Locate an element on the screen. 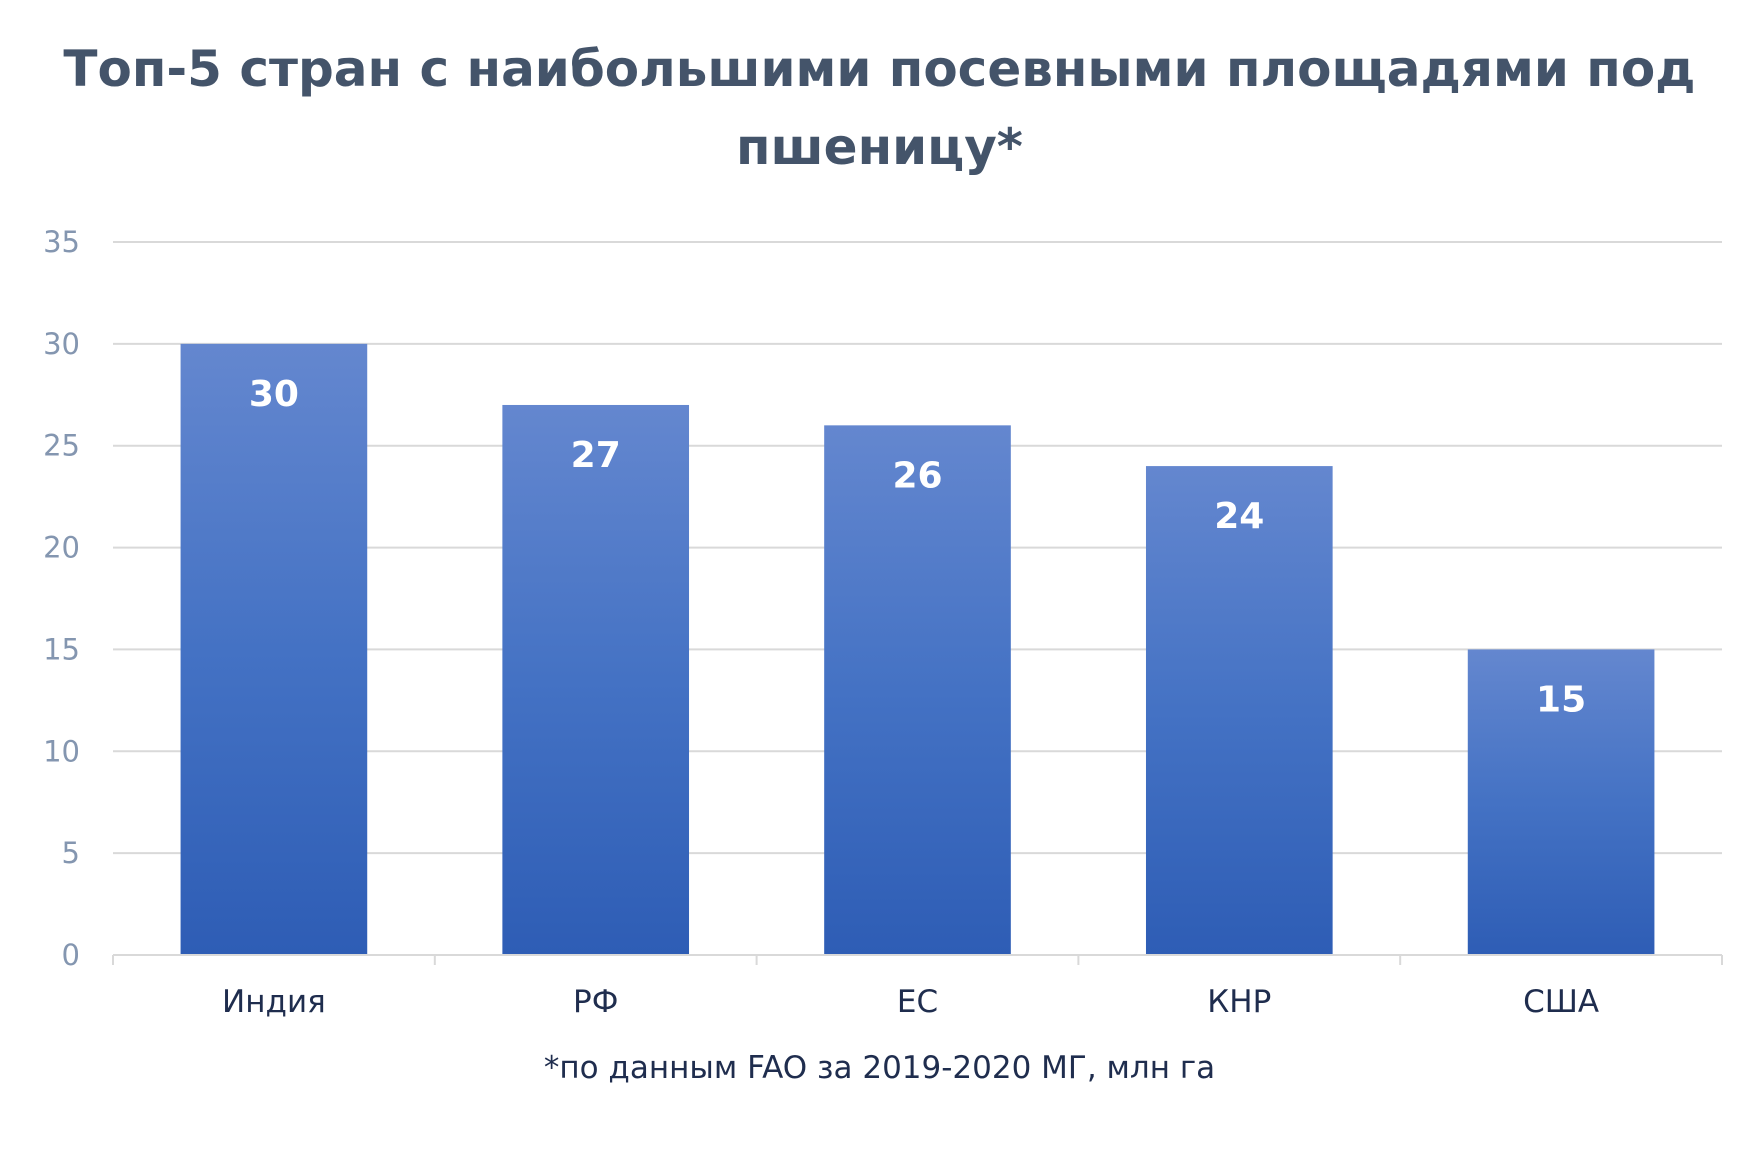  chart-footnote: *по данным FAO за 2019-2020 МГ, млн га is located at coordinates (879, 1068).